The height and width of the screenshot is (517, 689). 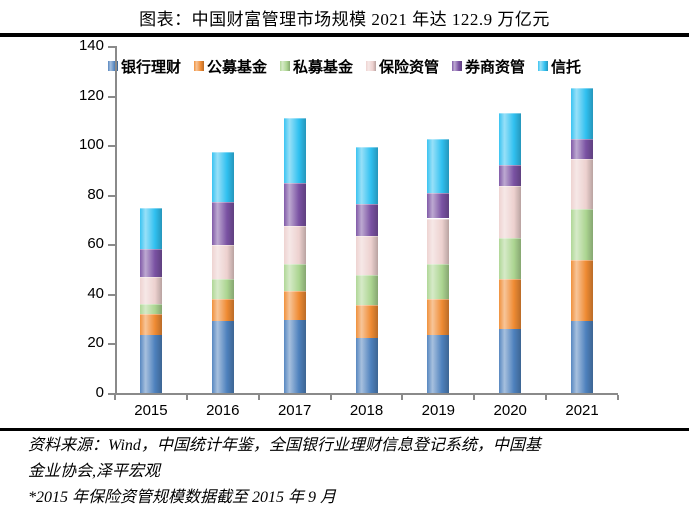 What do you see at coordinates (150, 67) in the screenshot?
I see `legend-label: 银行理财` at bounding box center [150, 67].